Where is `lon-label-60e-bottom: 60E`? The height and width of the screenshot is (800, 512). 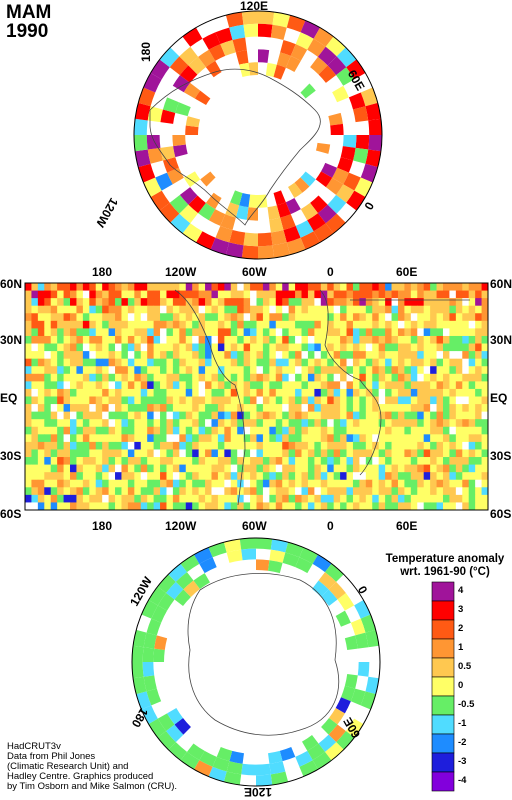 lon-label-60e-bottom: 60E is located at coordinates (407, 526).